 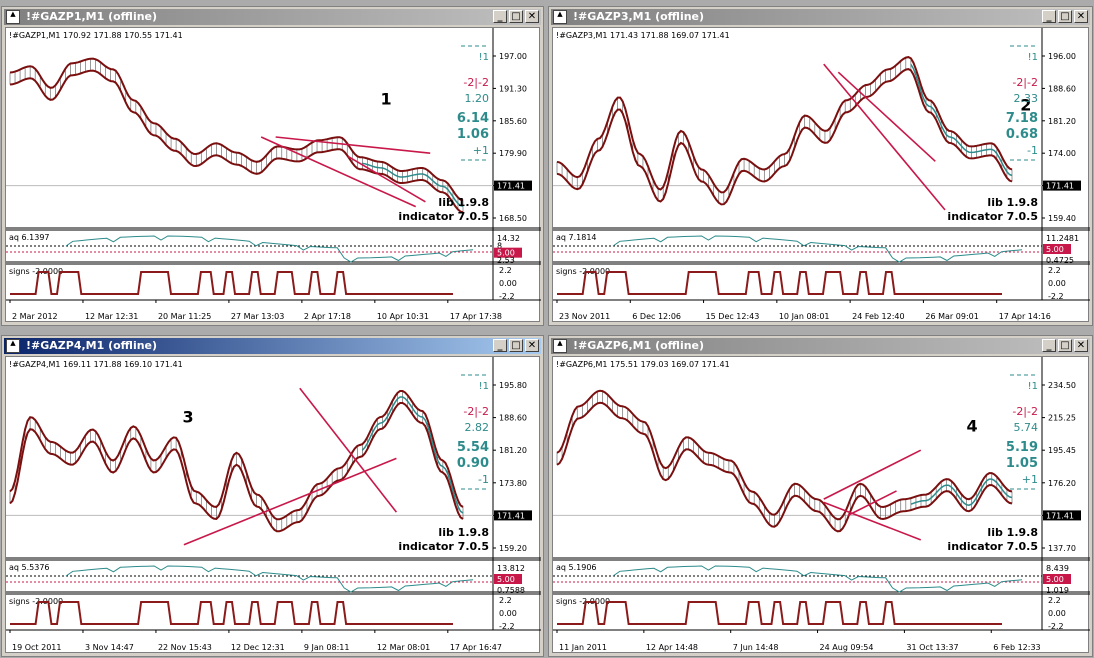 I want to click on current-price-badge, so click(x=513, y=185).